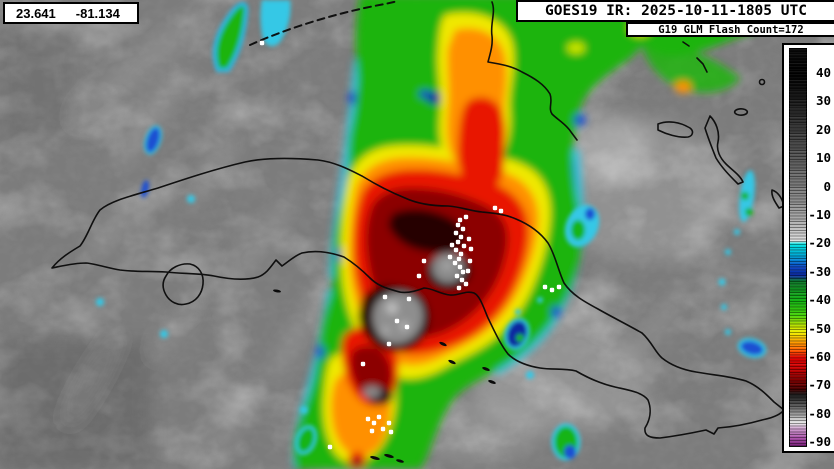 This screenshot has height=469, width=834. Describe the element at coordinates (819, 441) in the screenshot. I see `colorbar-tick-label: -90` at that location.